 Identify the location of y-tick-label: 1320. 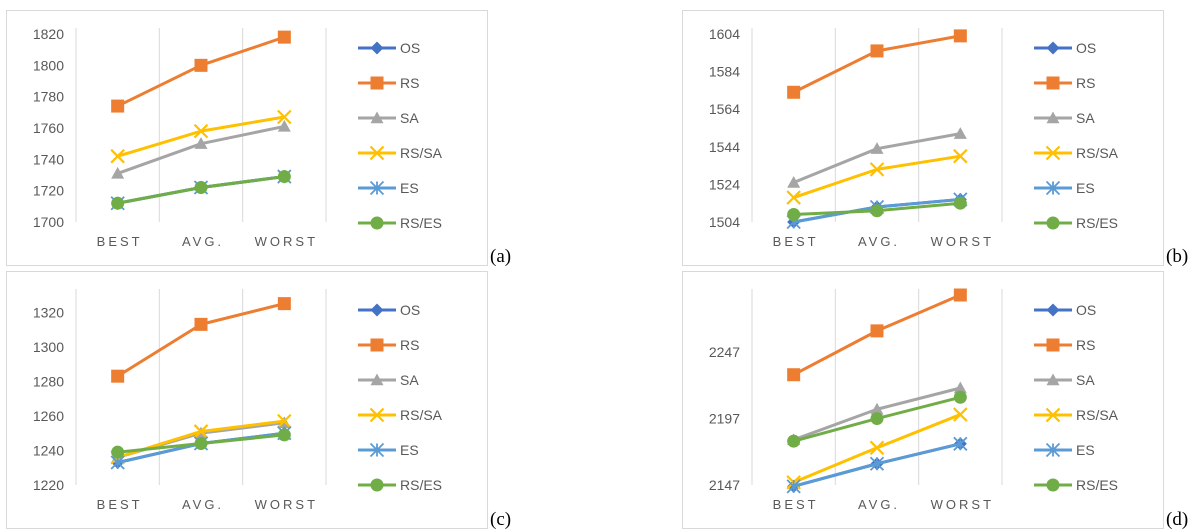
(48, 312).